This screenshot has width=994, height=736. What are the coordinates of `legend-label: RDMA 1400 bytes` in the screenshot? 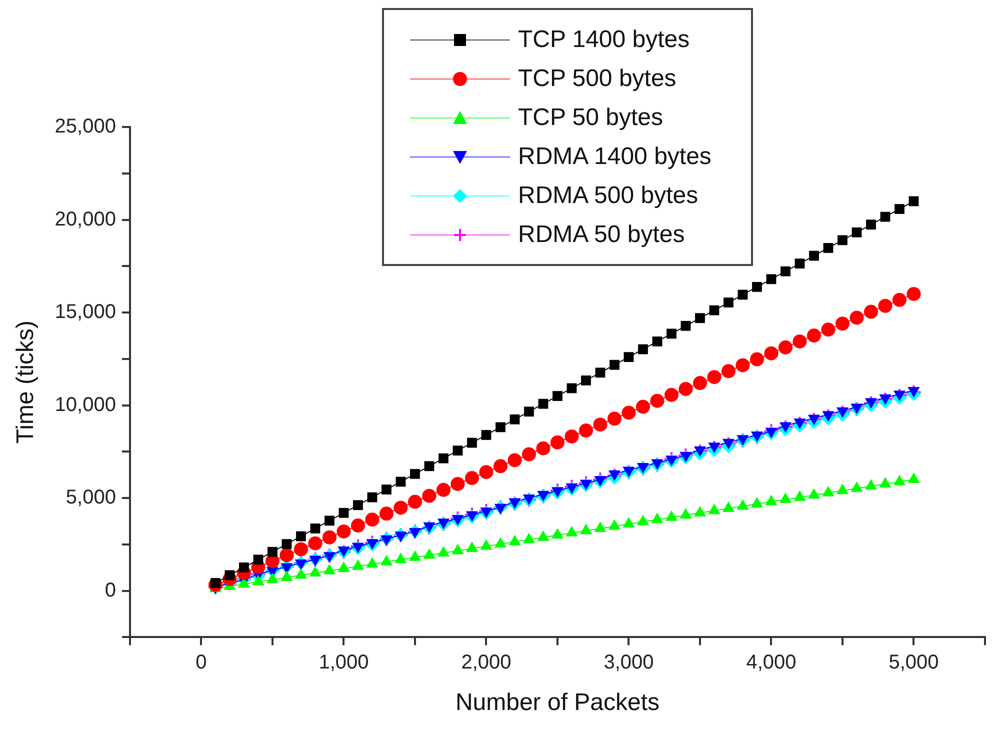 It's located at (615, 156).